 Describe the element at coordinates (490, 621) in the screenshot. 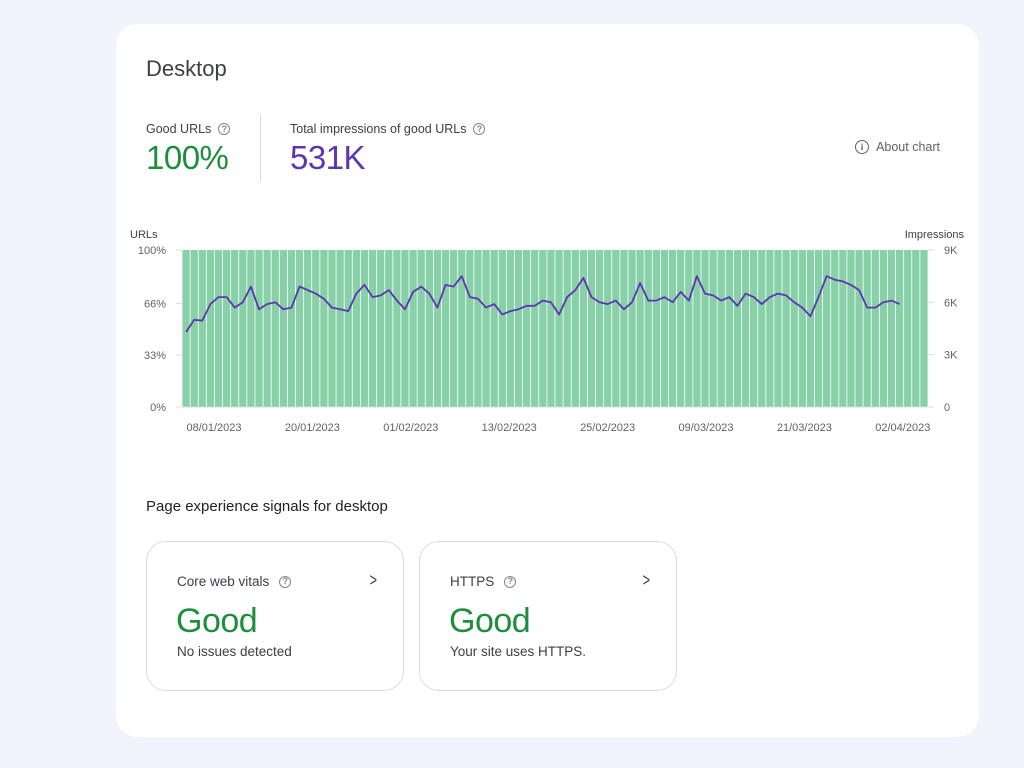

I see `signal-status: Good` at that location.